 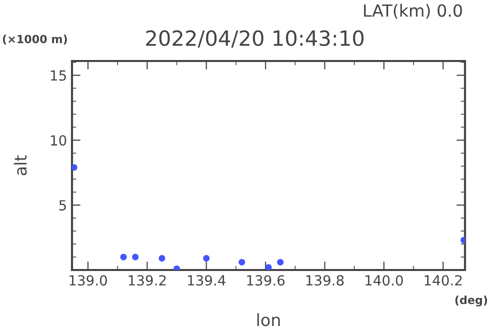 I want to click on chart-title: 2022/04/20 10:43:10, so click(x=255, y=39).